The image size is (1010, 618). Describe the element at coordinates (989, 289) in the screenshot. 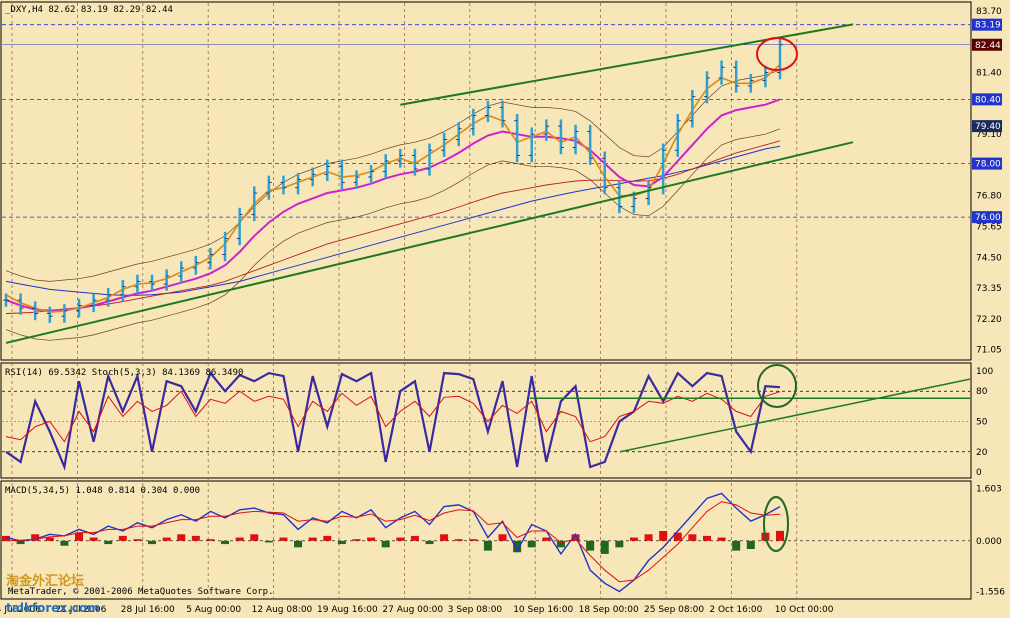

I see `y-tick-label: 73.35` at that location.